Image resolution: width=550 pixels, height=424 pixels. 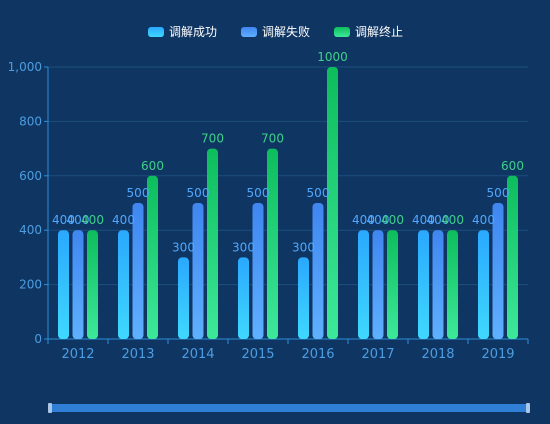 I want to click on data-label: 1000, so click(x=332, y=57).